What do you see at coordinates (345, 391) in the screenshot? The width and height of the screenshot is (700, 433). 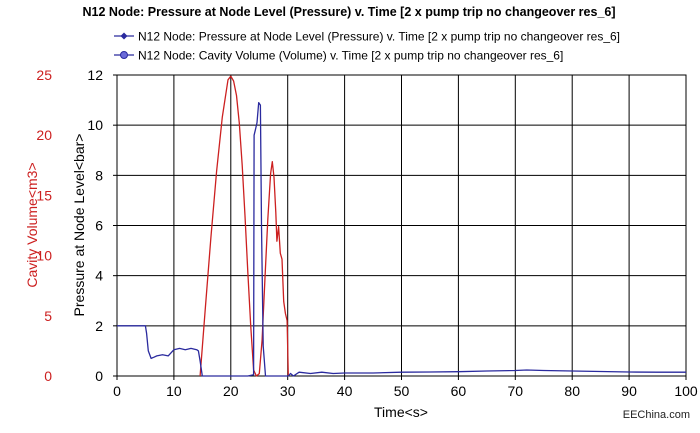 I see `x-tick-label: 40` at bounding box center [345, 391].